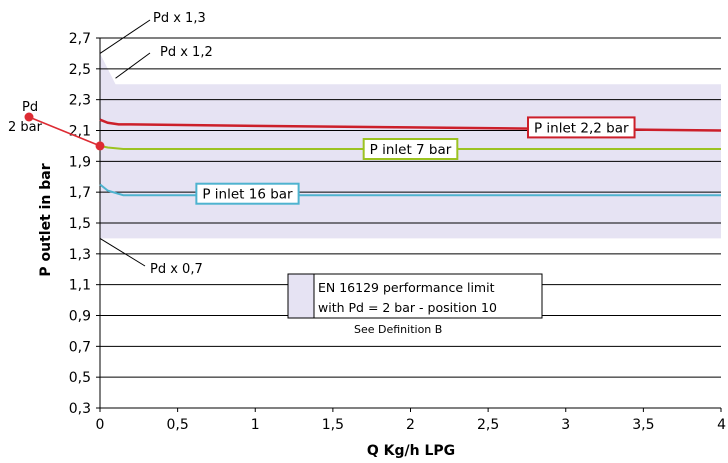 The width and height of the screenshot is (728, 463). I want to click on x-tick-label: 1, so click(255, 425).